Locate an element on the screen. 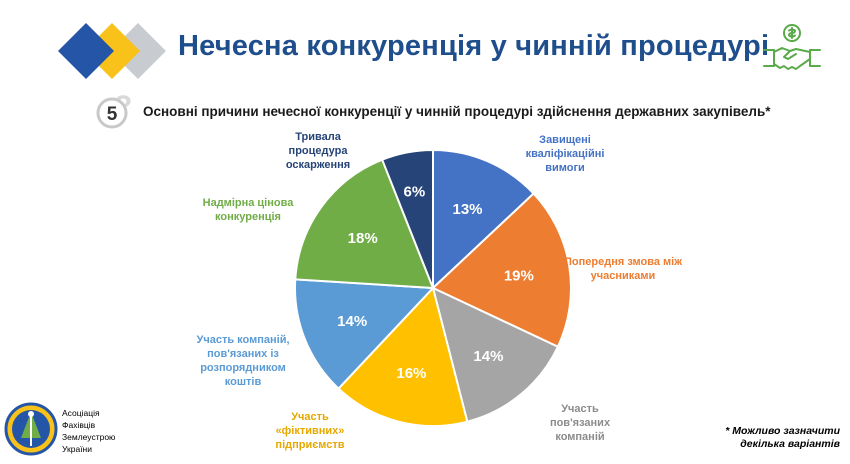 This screenshot has width=850, height=464. slice-value-label-1: 19% is located at coordinates (519, 275).